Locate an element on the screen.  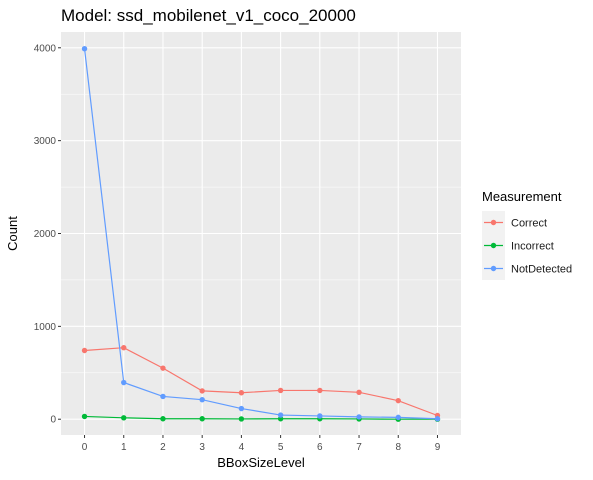
x-tick-label: 1 is located at coordinates (124, 447).